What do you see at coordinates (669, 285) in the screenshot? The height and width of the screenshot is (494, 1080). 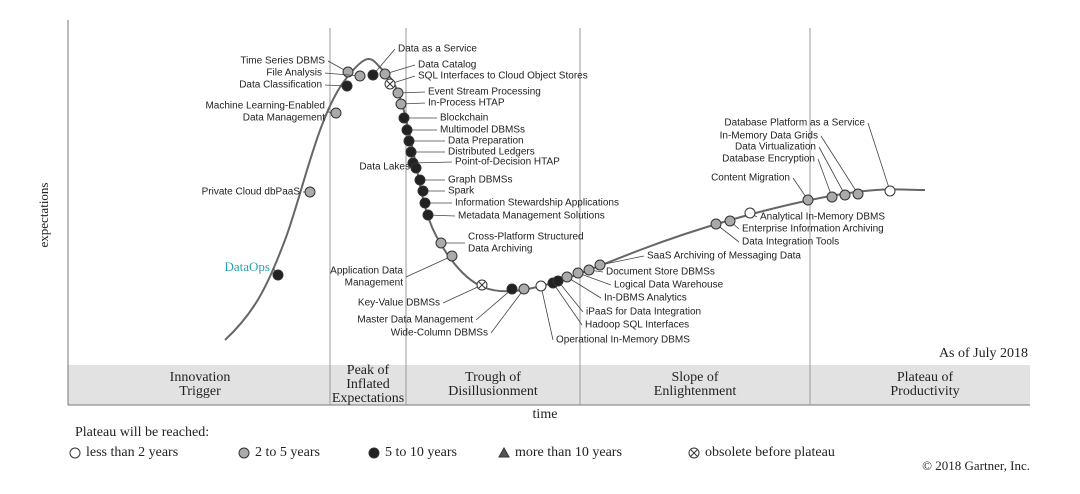 I see `technology-label: Logical Data Warehouse` at bounding box center [669, 285].